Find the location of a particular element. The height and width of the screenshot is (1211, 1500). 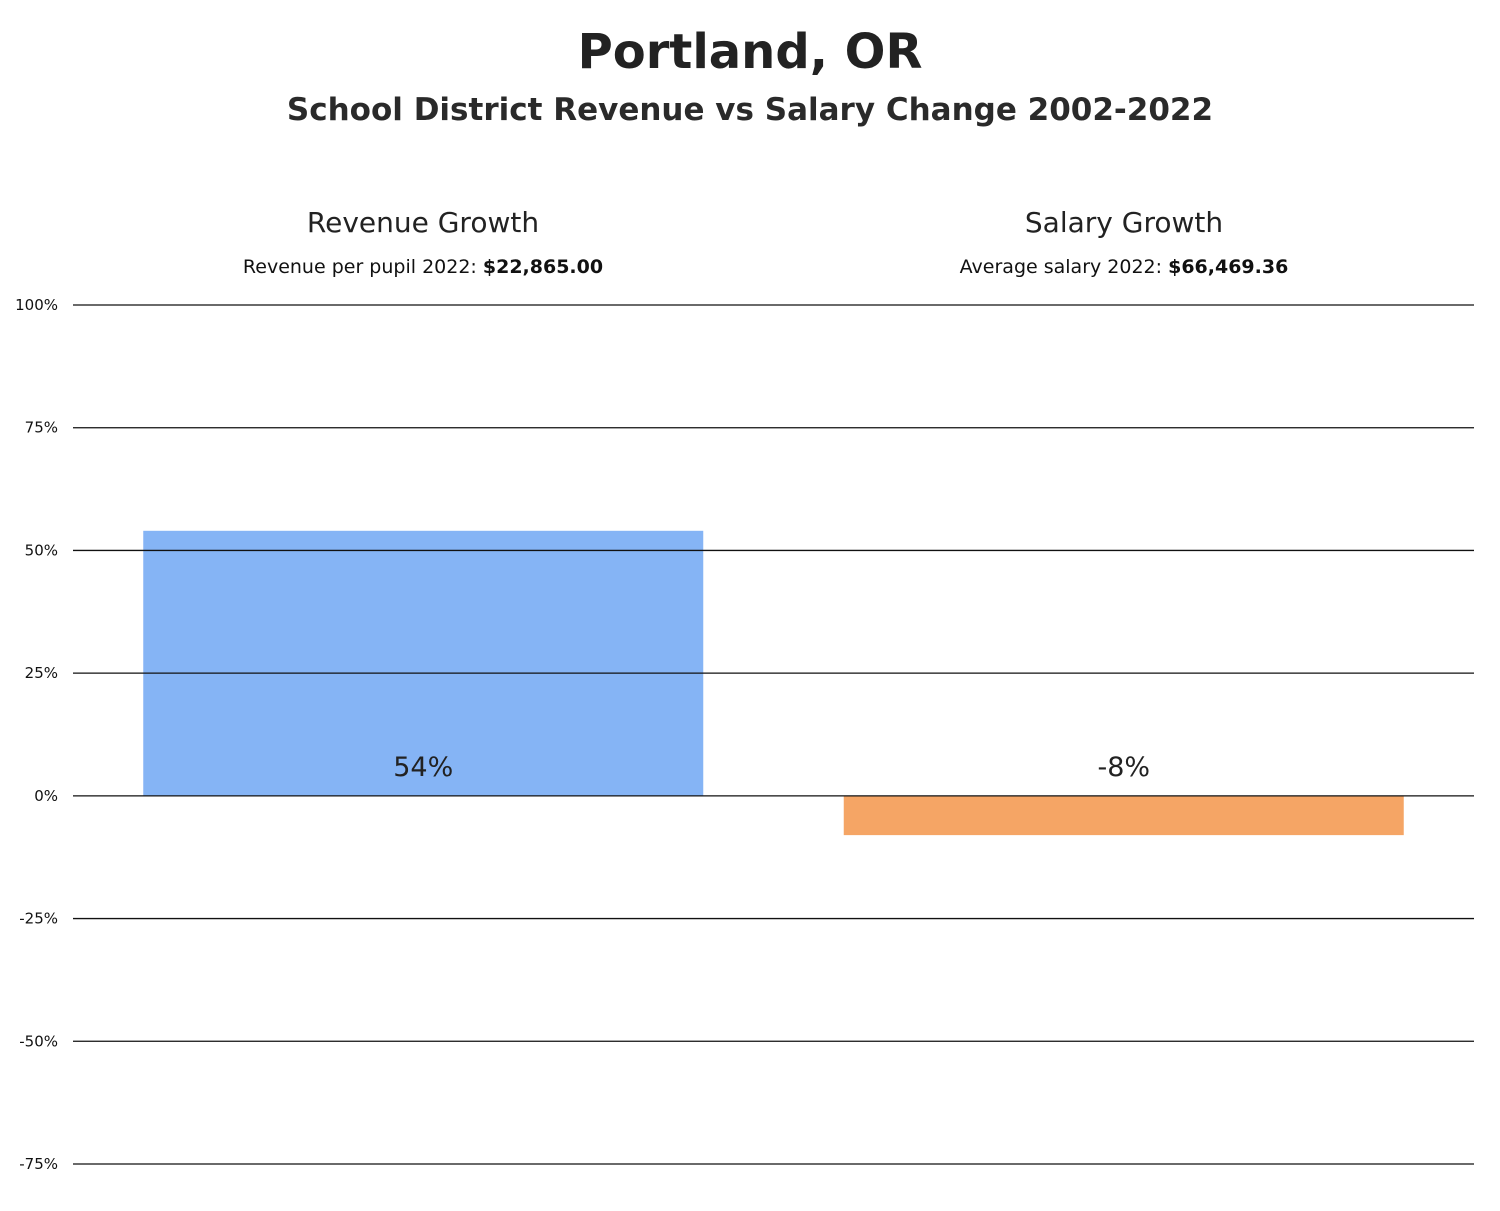

salary-panel-caption: Average salary 2022: $66,469.36 is located at coordinates (1124, 267).